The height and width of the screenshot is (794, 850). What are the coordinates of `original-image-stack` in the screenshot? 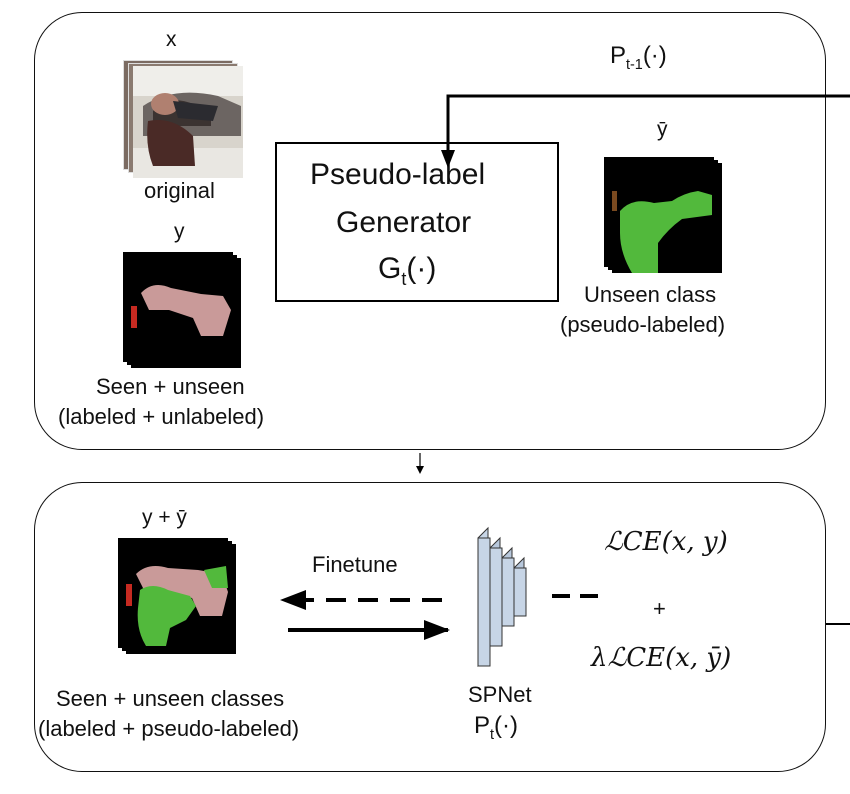 It's located at (185, 122).